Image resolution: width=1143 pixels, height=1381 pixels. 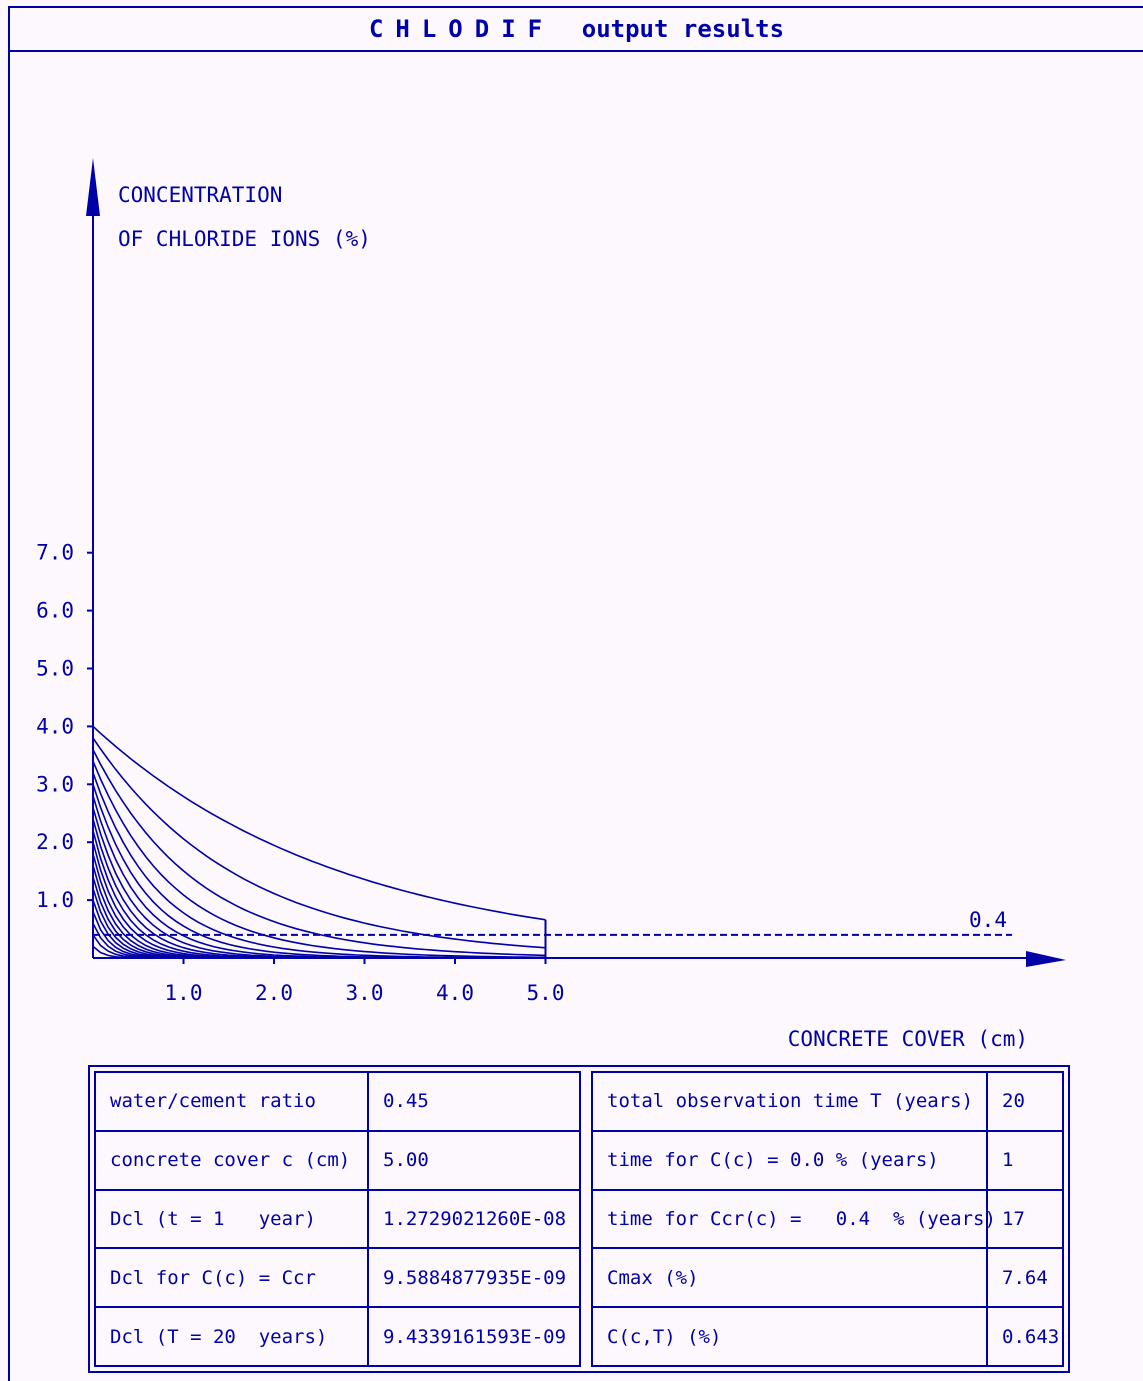 What do you see at coordinates (575, 29) in the screenshot?
I see `title-bar: CHLODIF output results` at bounding box center [575, 29].